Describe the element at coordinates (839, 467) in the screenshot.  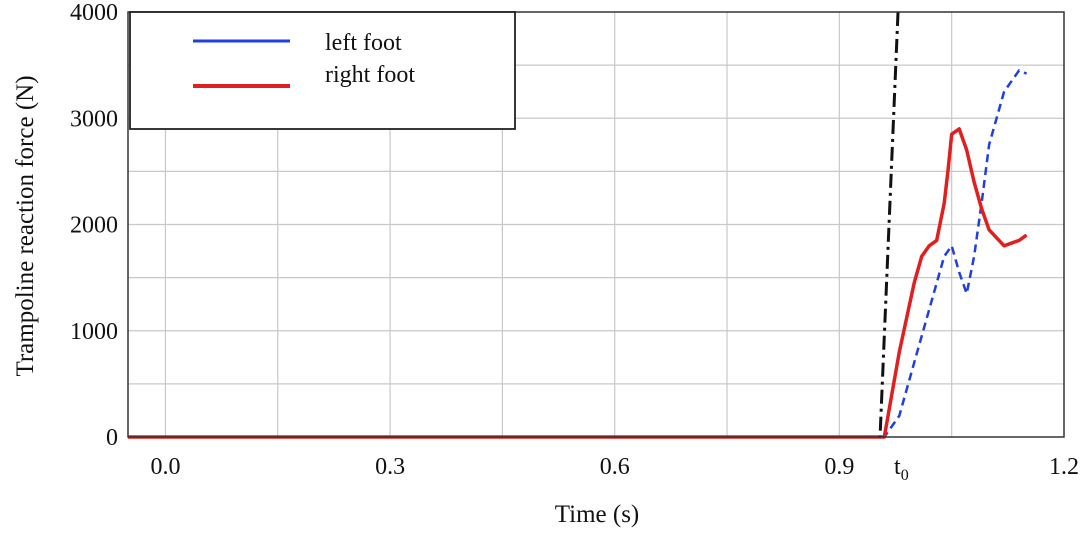
I see `x-tick-label: 0.9` at that location.